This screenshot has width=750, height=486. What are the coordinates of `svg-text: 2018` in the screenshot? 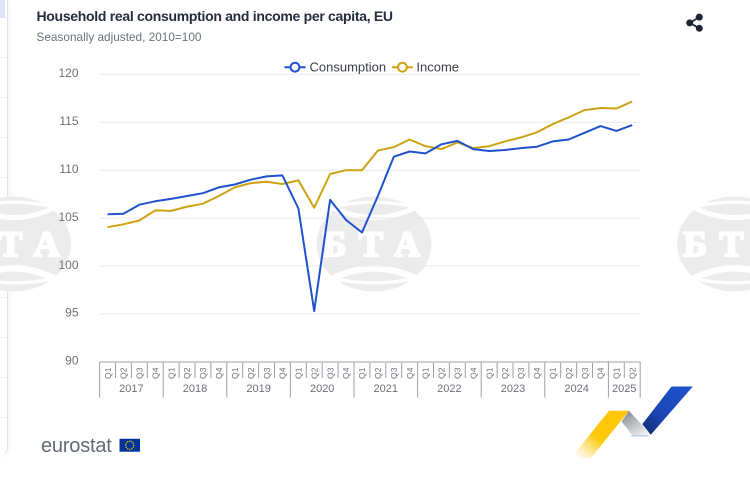 It's located at (195, 389).